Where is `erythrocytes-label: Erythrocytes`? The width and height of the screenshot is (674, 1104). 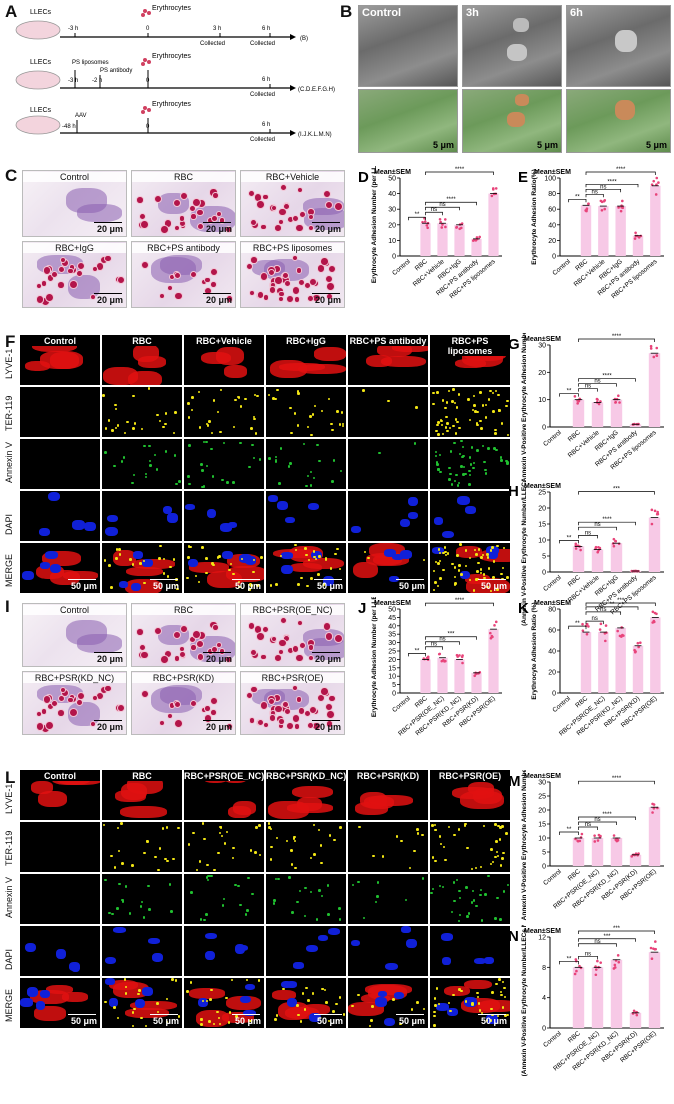 erythrocytes-label: Erythrocytes is located at coordinates (171, 104).